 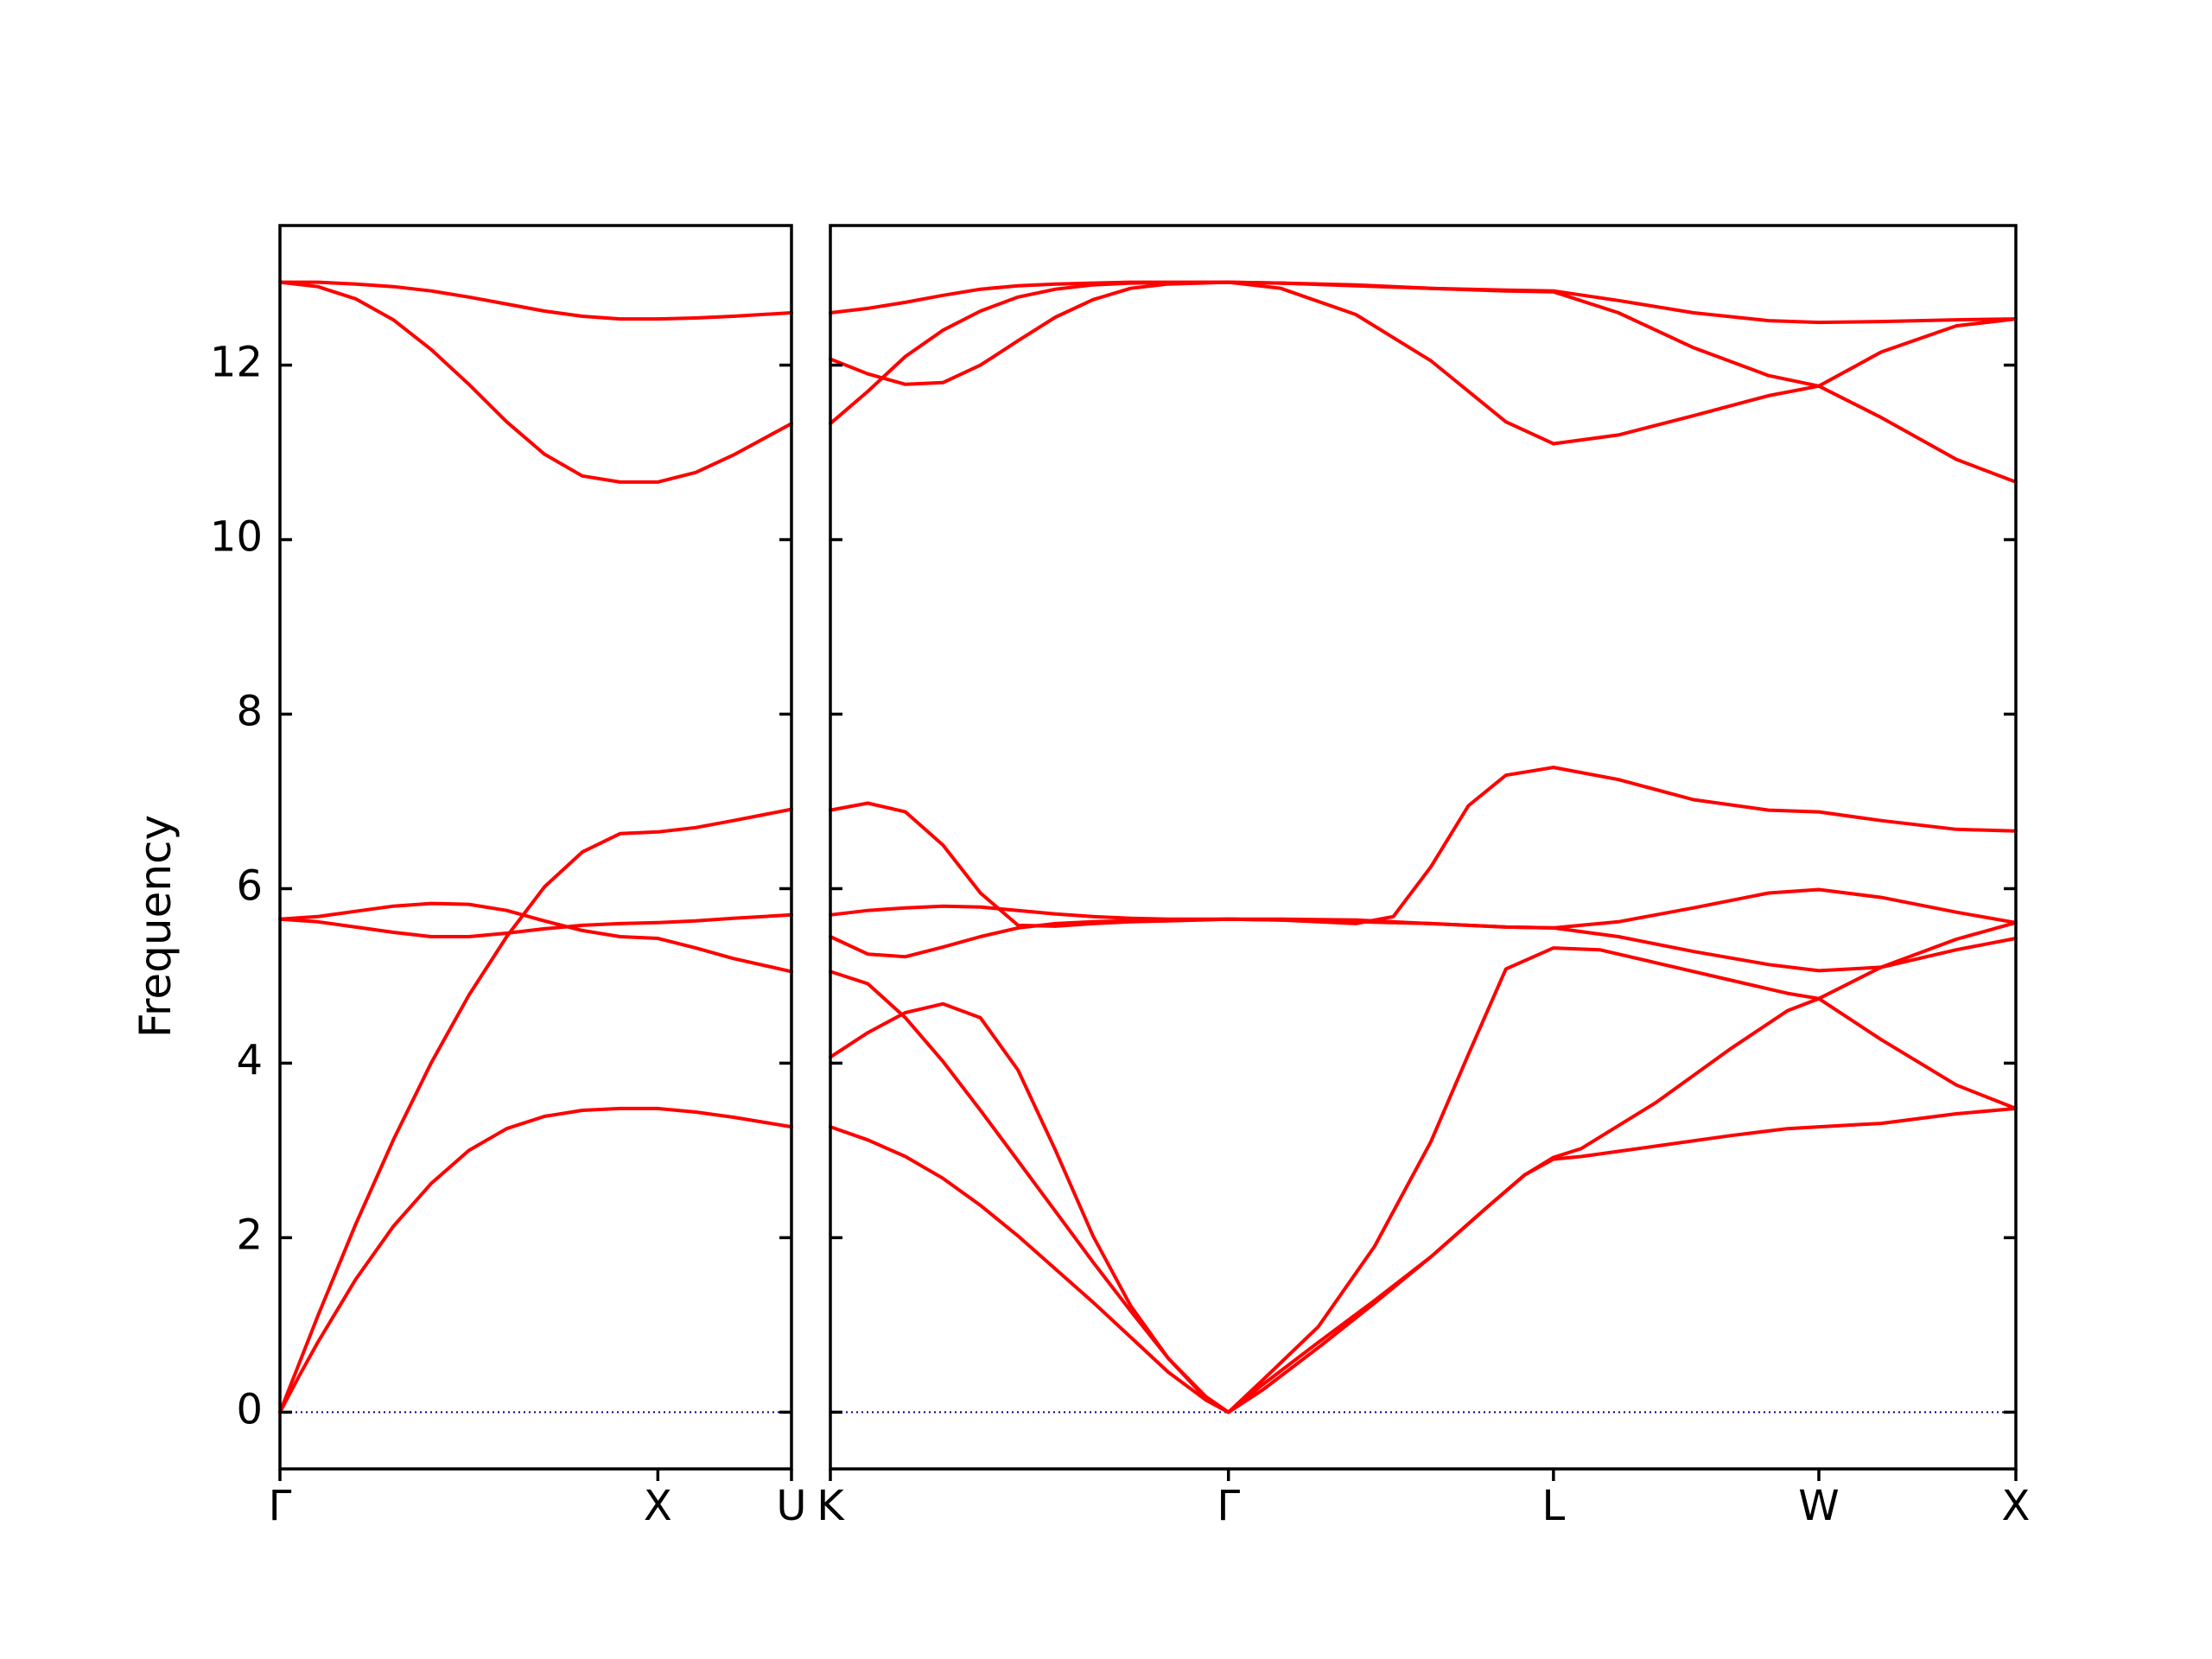 What do you see at coordinates (236, 537) in the screenshot?
I see `y-tick-label-5: 10` at bounding box center [236, 537].